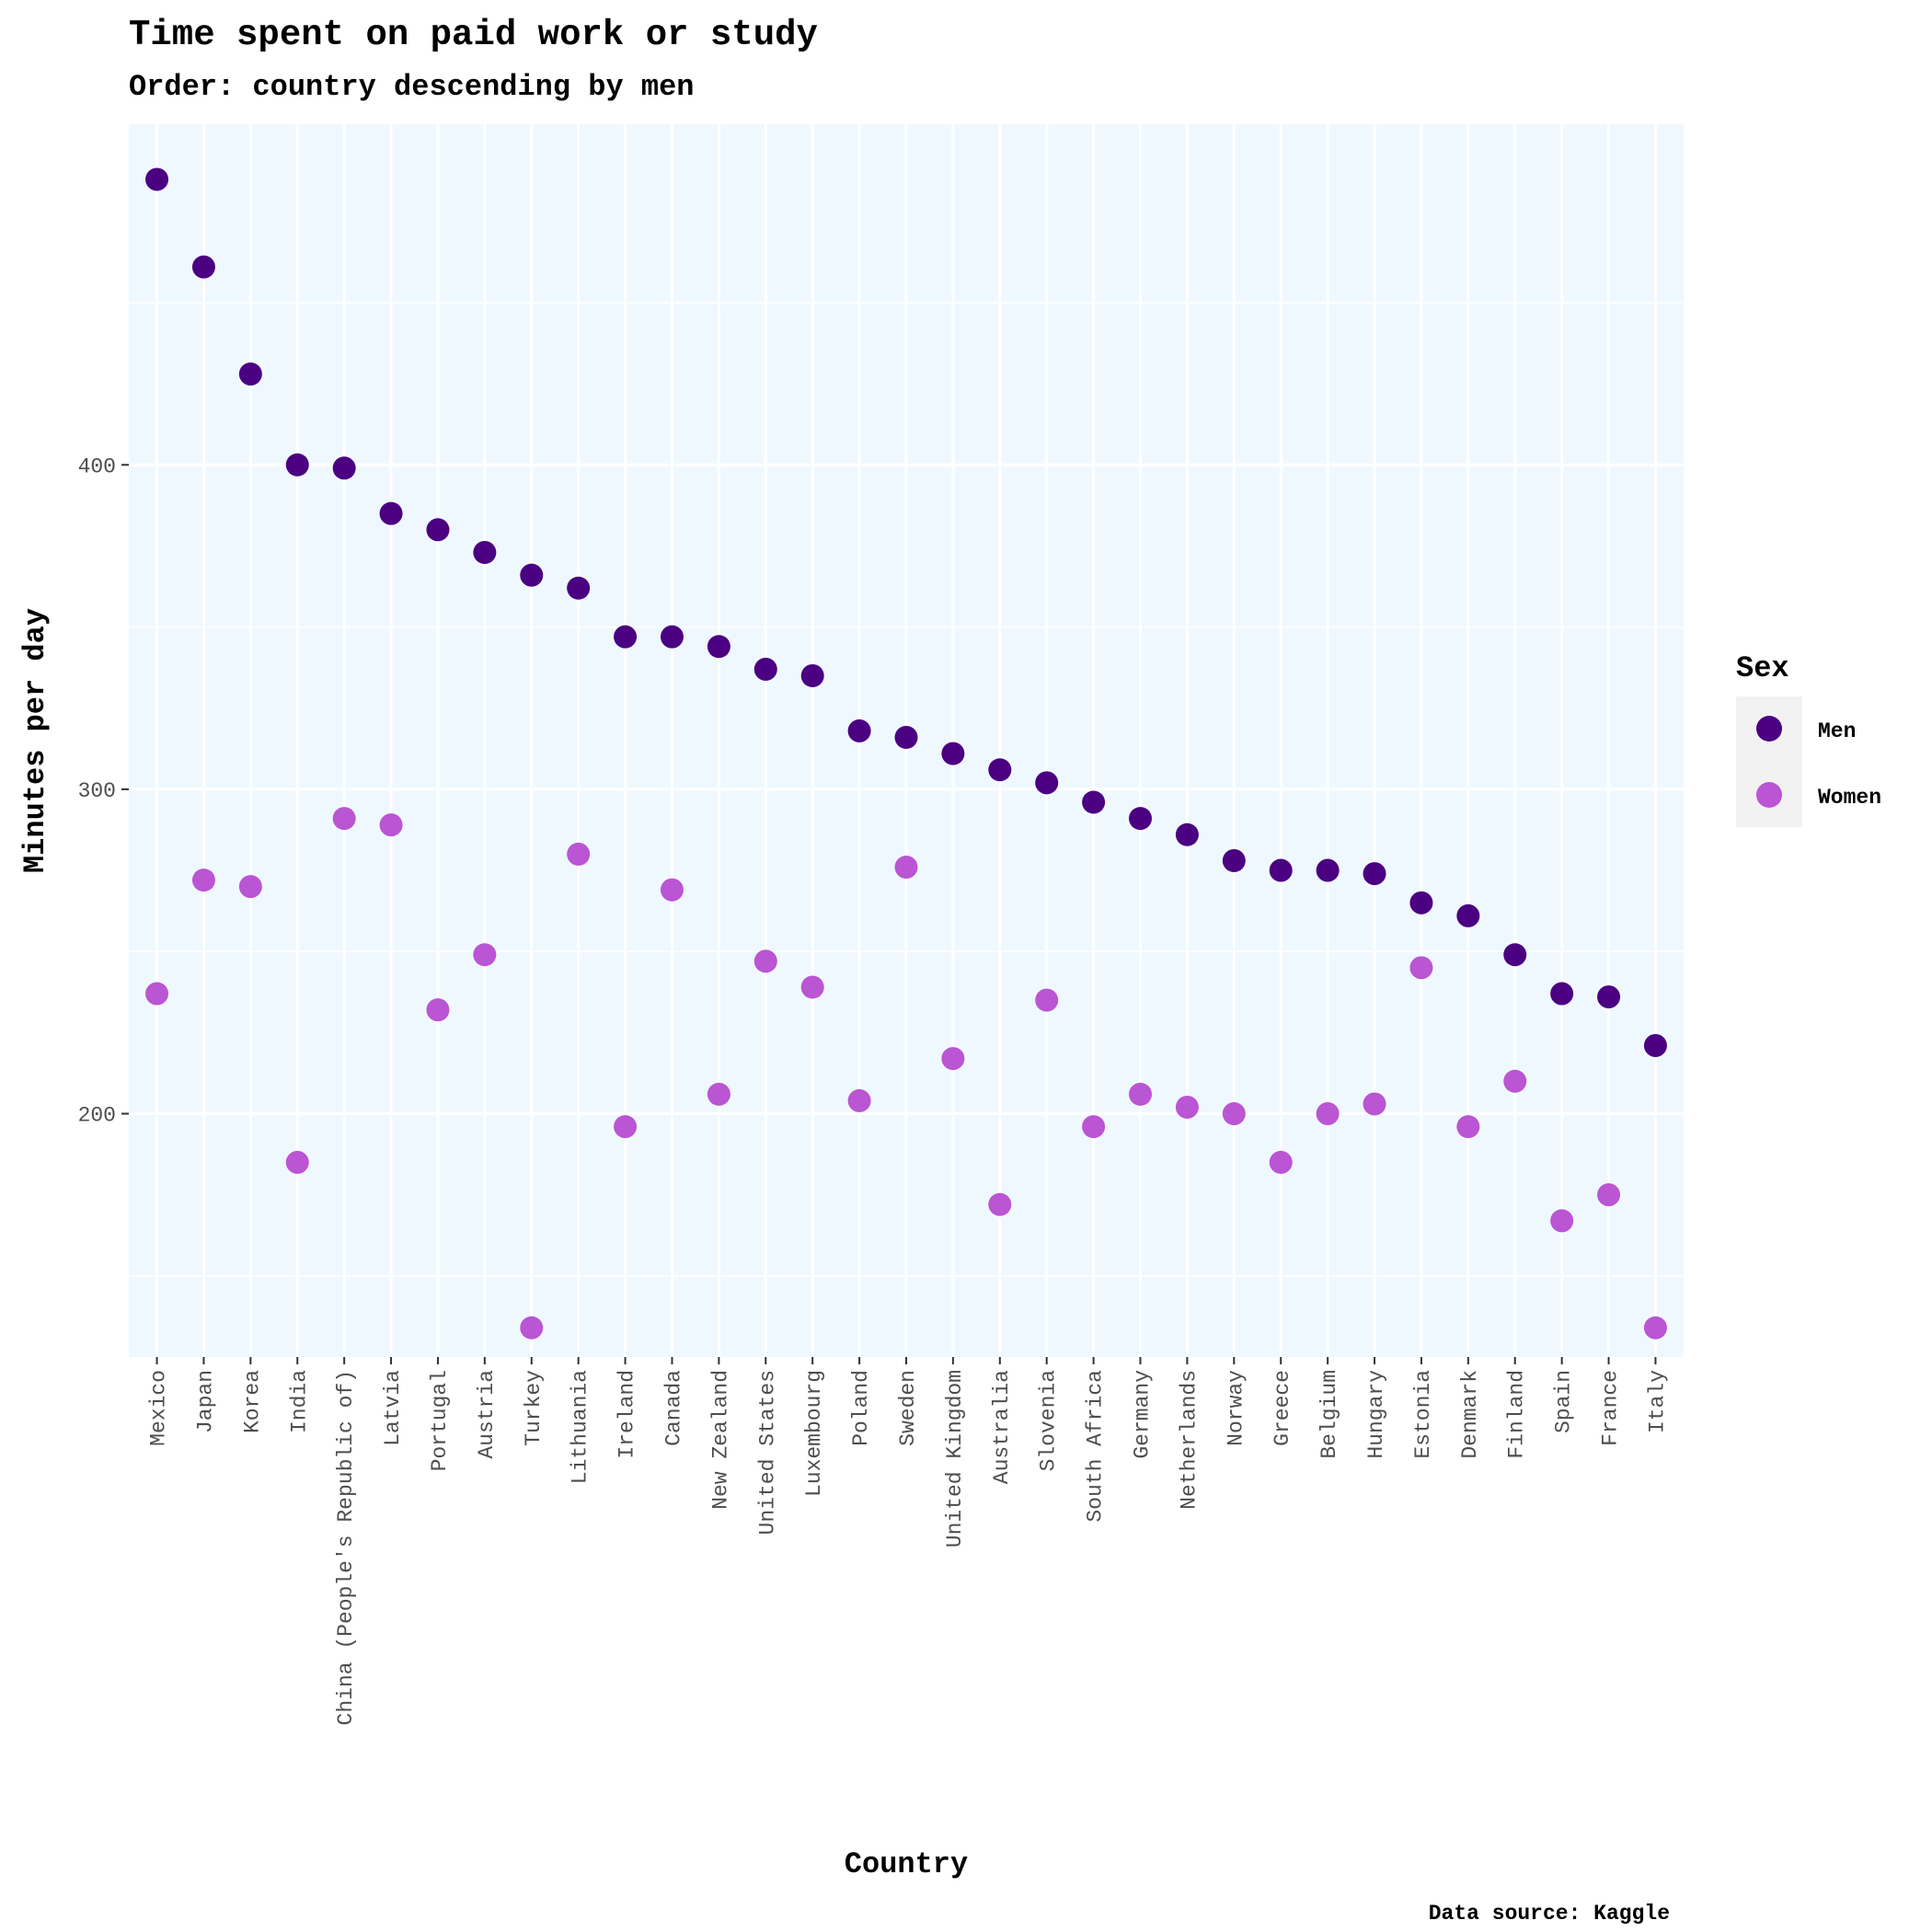  I want to click on legend-key-men, so click(1769, 729).